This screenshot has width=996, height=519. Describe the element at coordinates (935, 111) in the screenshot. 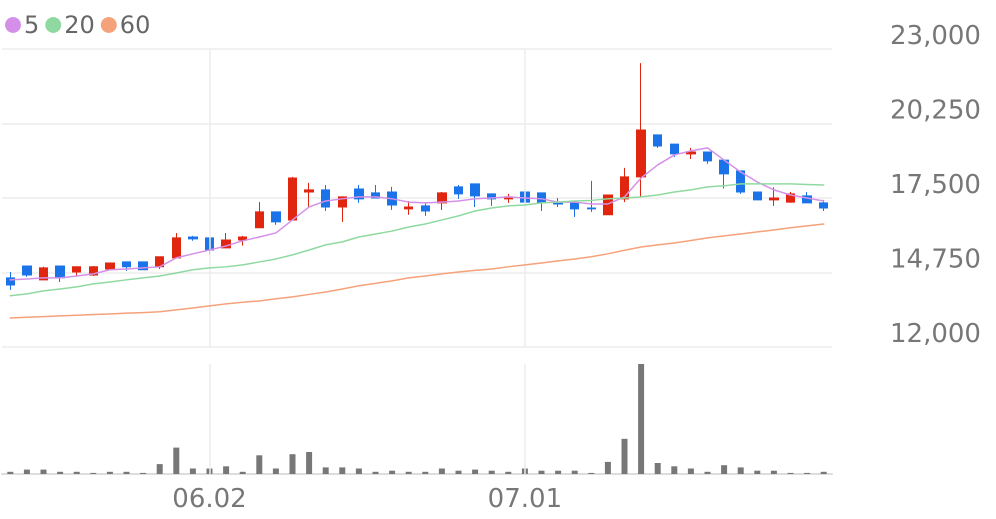

I see `y-tick-label: 20,250` at that location.